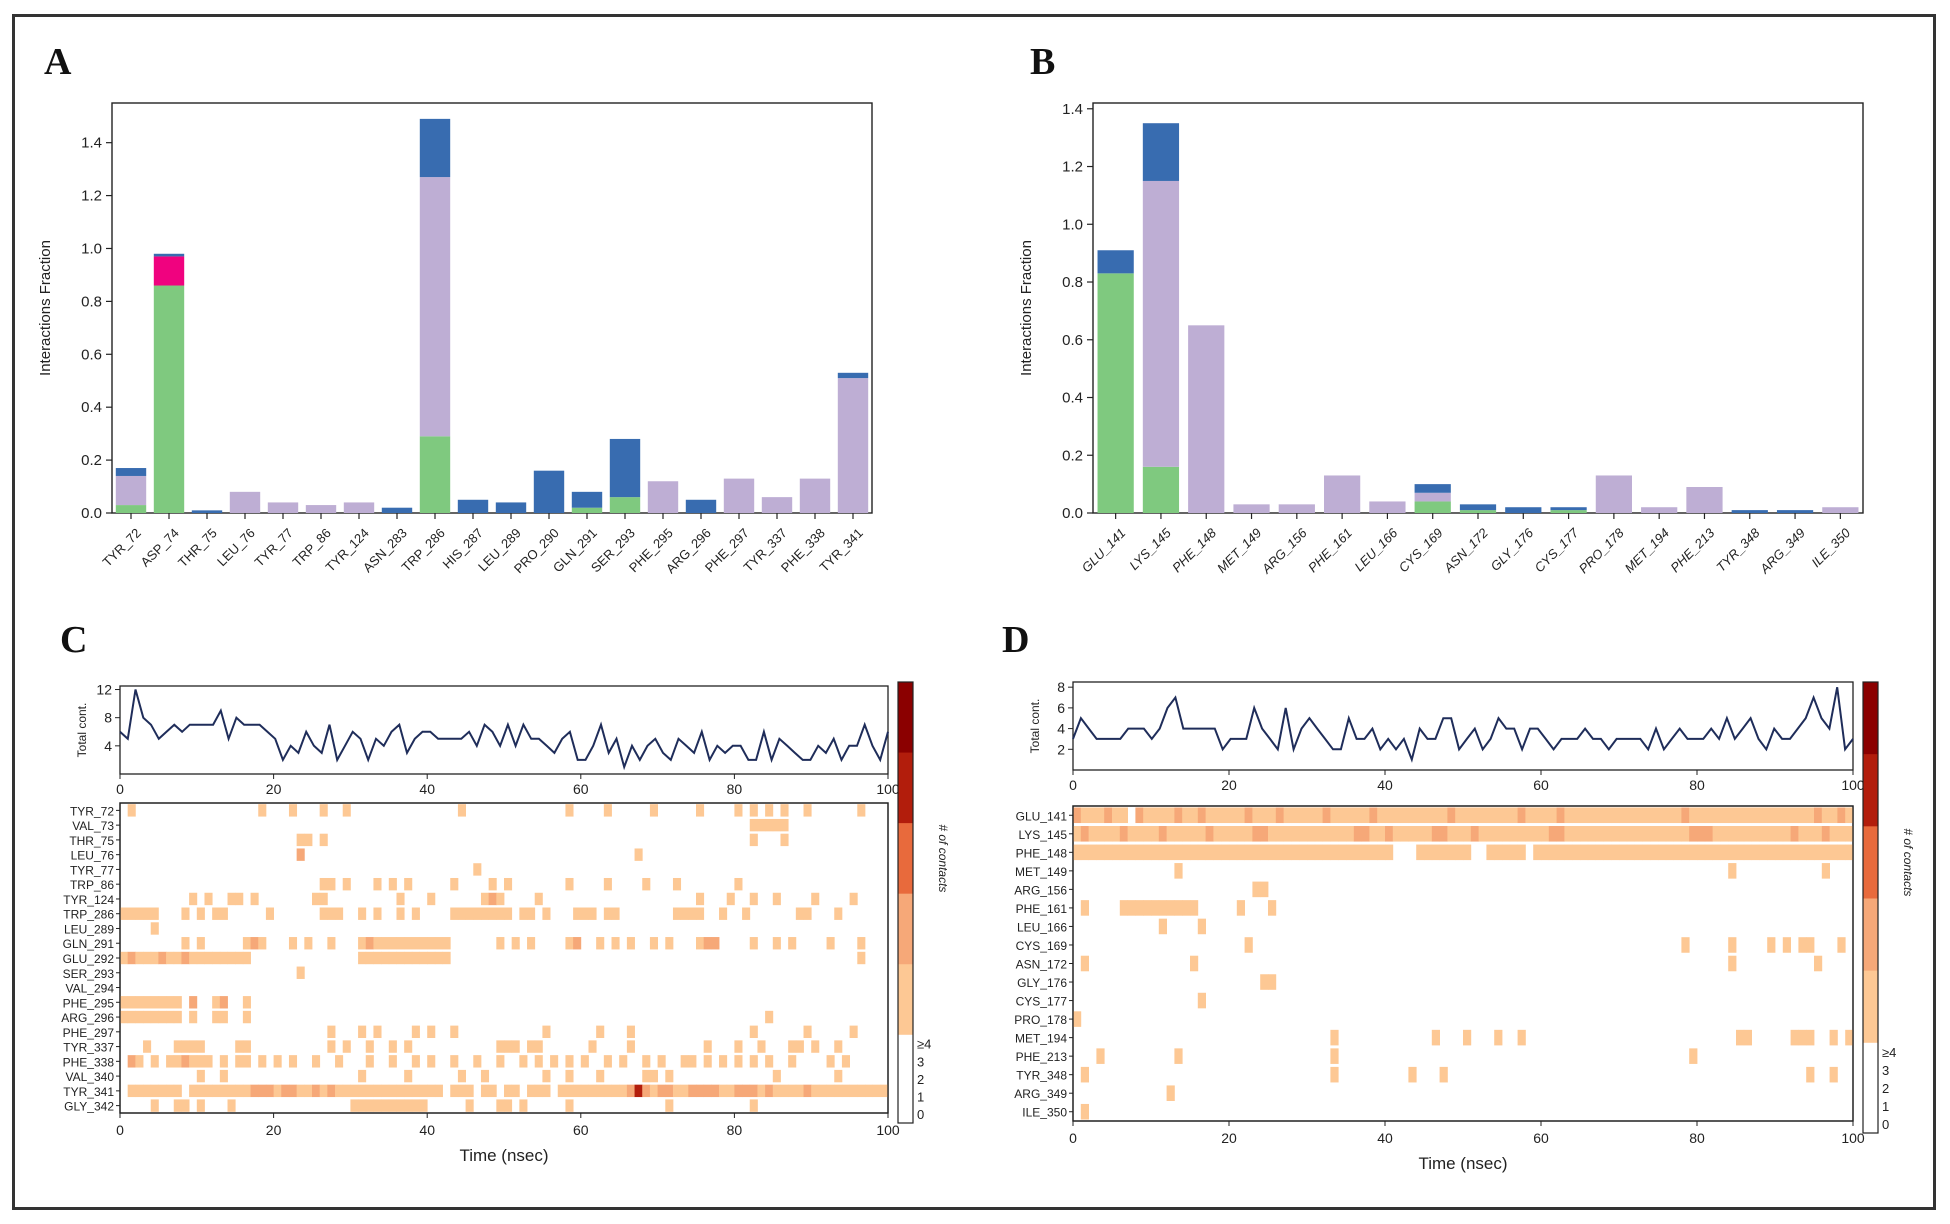 This screenshot has width=1950, height=1224. I want to click on y-tick-label: 1.4, so click(91, 143).